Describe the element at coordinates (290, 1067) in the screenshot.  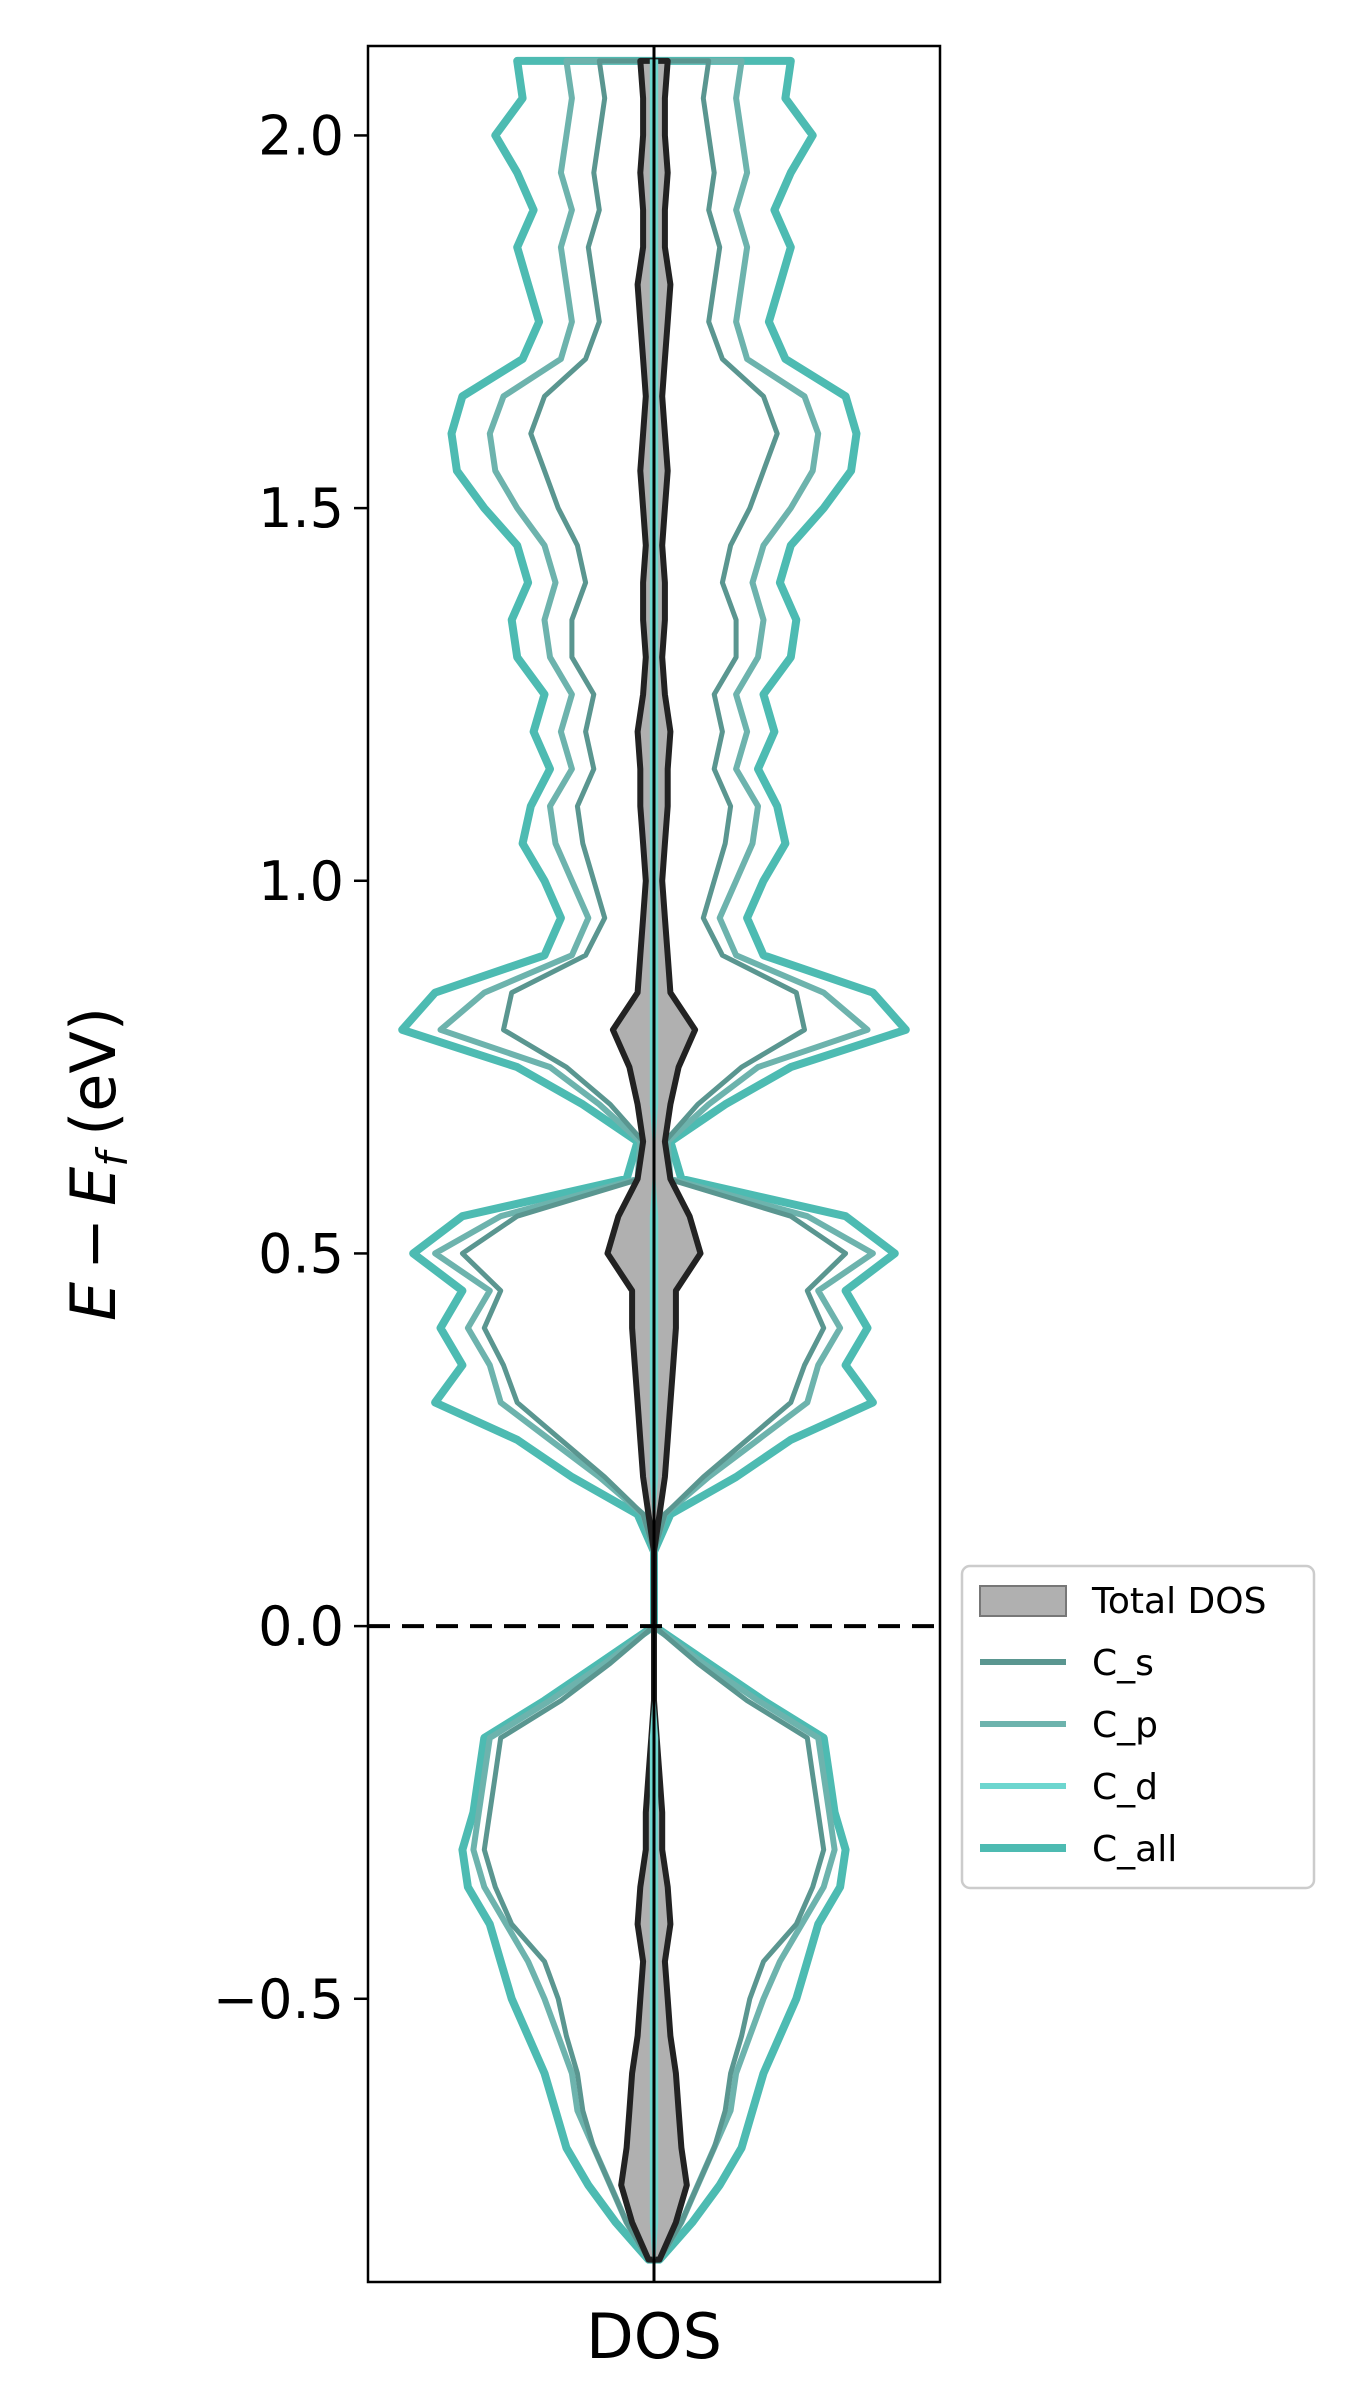
I see `y-axis: −0.5 0.0 0.5 1.0 1.5 2.0` at that location.